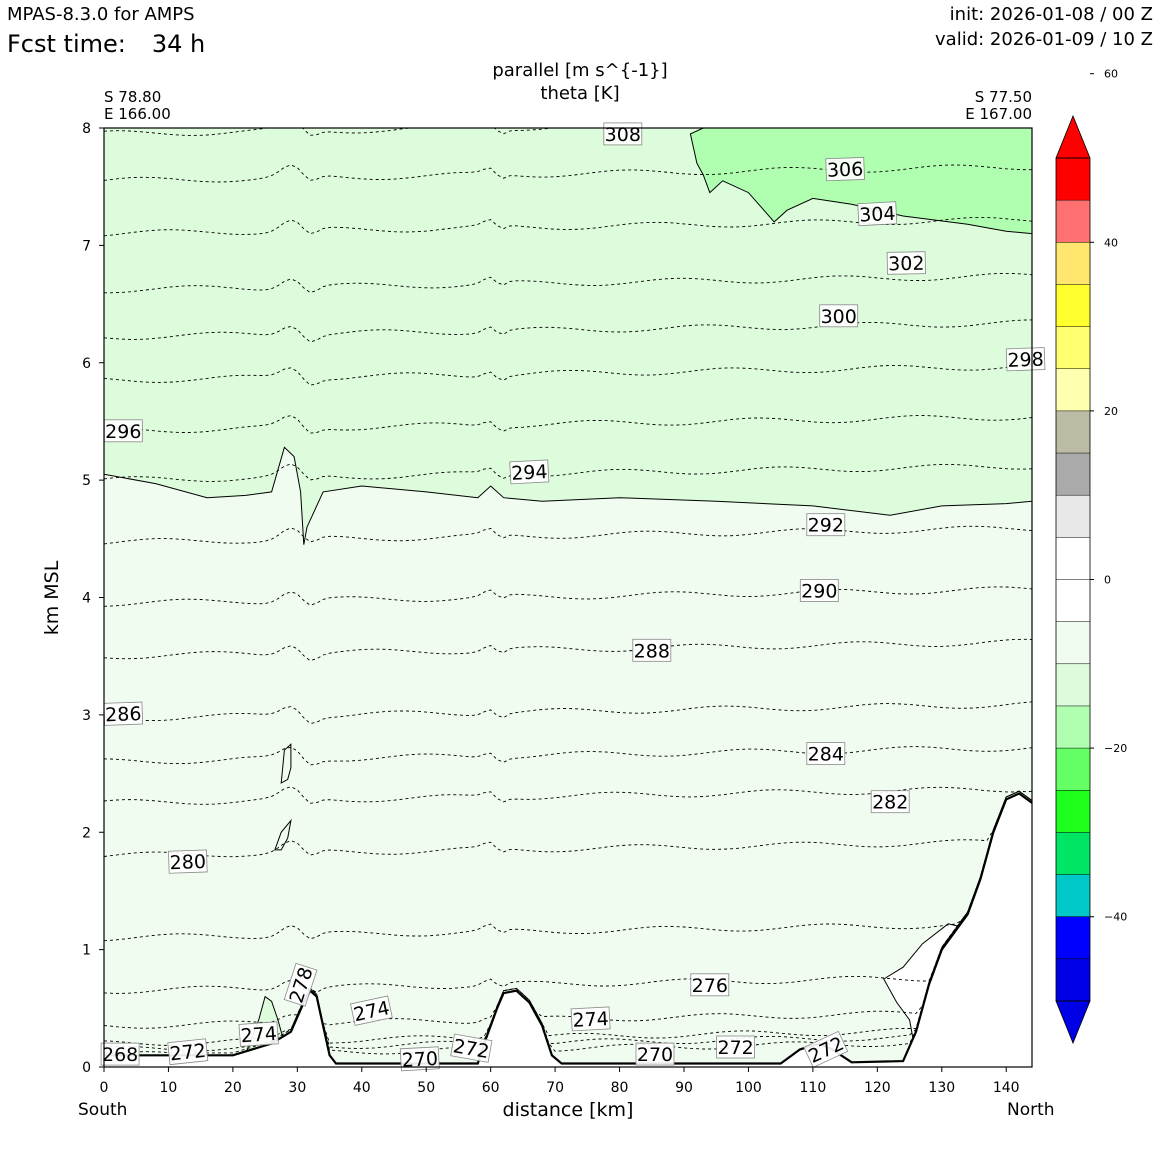 Image resolution: width=1160 pixels, height=1160 pixels. What do you see at coordinates (169, 1088) in the screenshot?
I see `x-tick-label: 10` at bounding box center [169, 1088].